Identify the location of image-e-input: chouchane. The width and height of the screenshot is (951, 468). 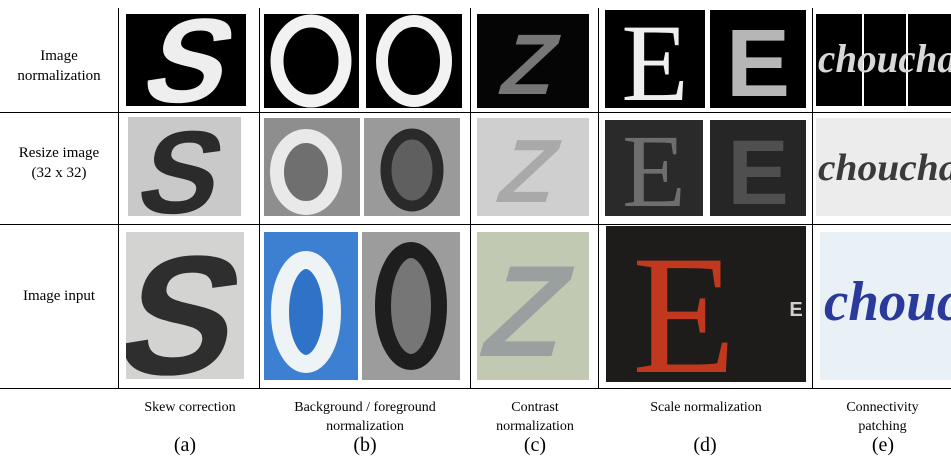
(885, 306).